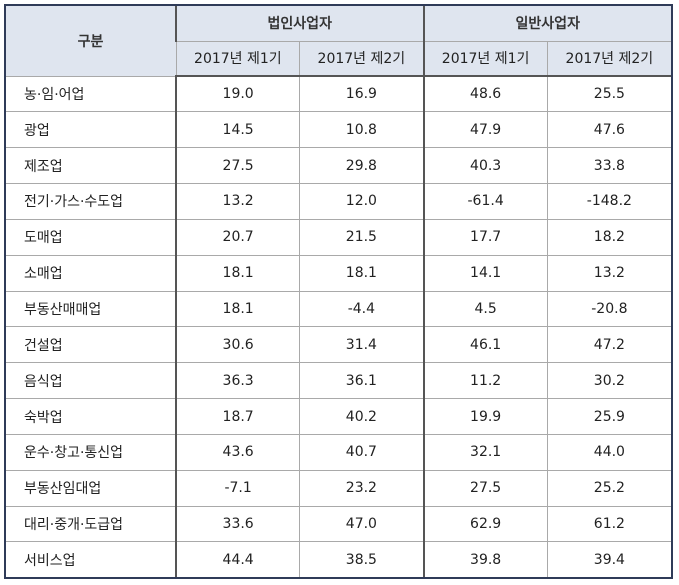 The width and height of the screenshot is (679, 585). Describe the element at coordinates (238, 524) in the screenshot. I see `cell-value: 33.6` at that location.